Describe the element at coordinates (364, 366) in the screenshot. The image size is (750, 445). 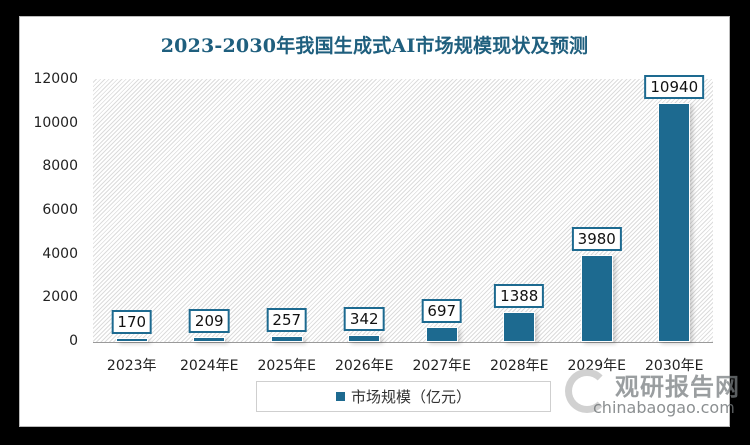
I see `x-tick-label: 2026年E` at that location.